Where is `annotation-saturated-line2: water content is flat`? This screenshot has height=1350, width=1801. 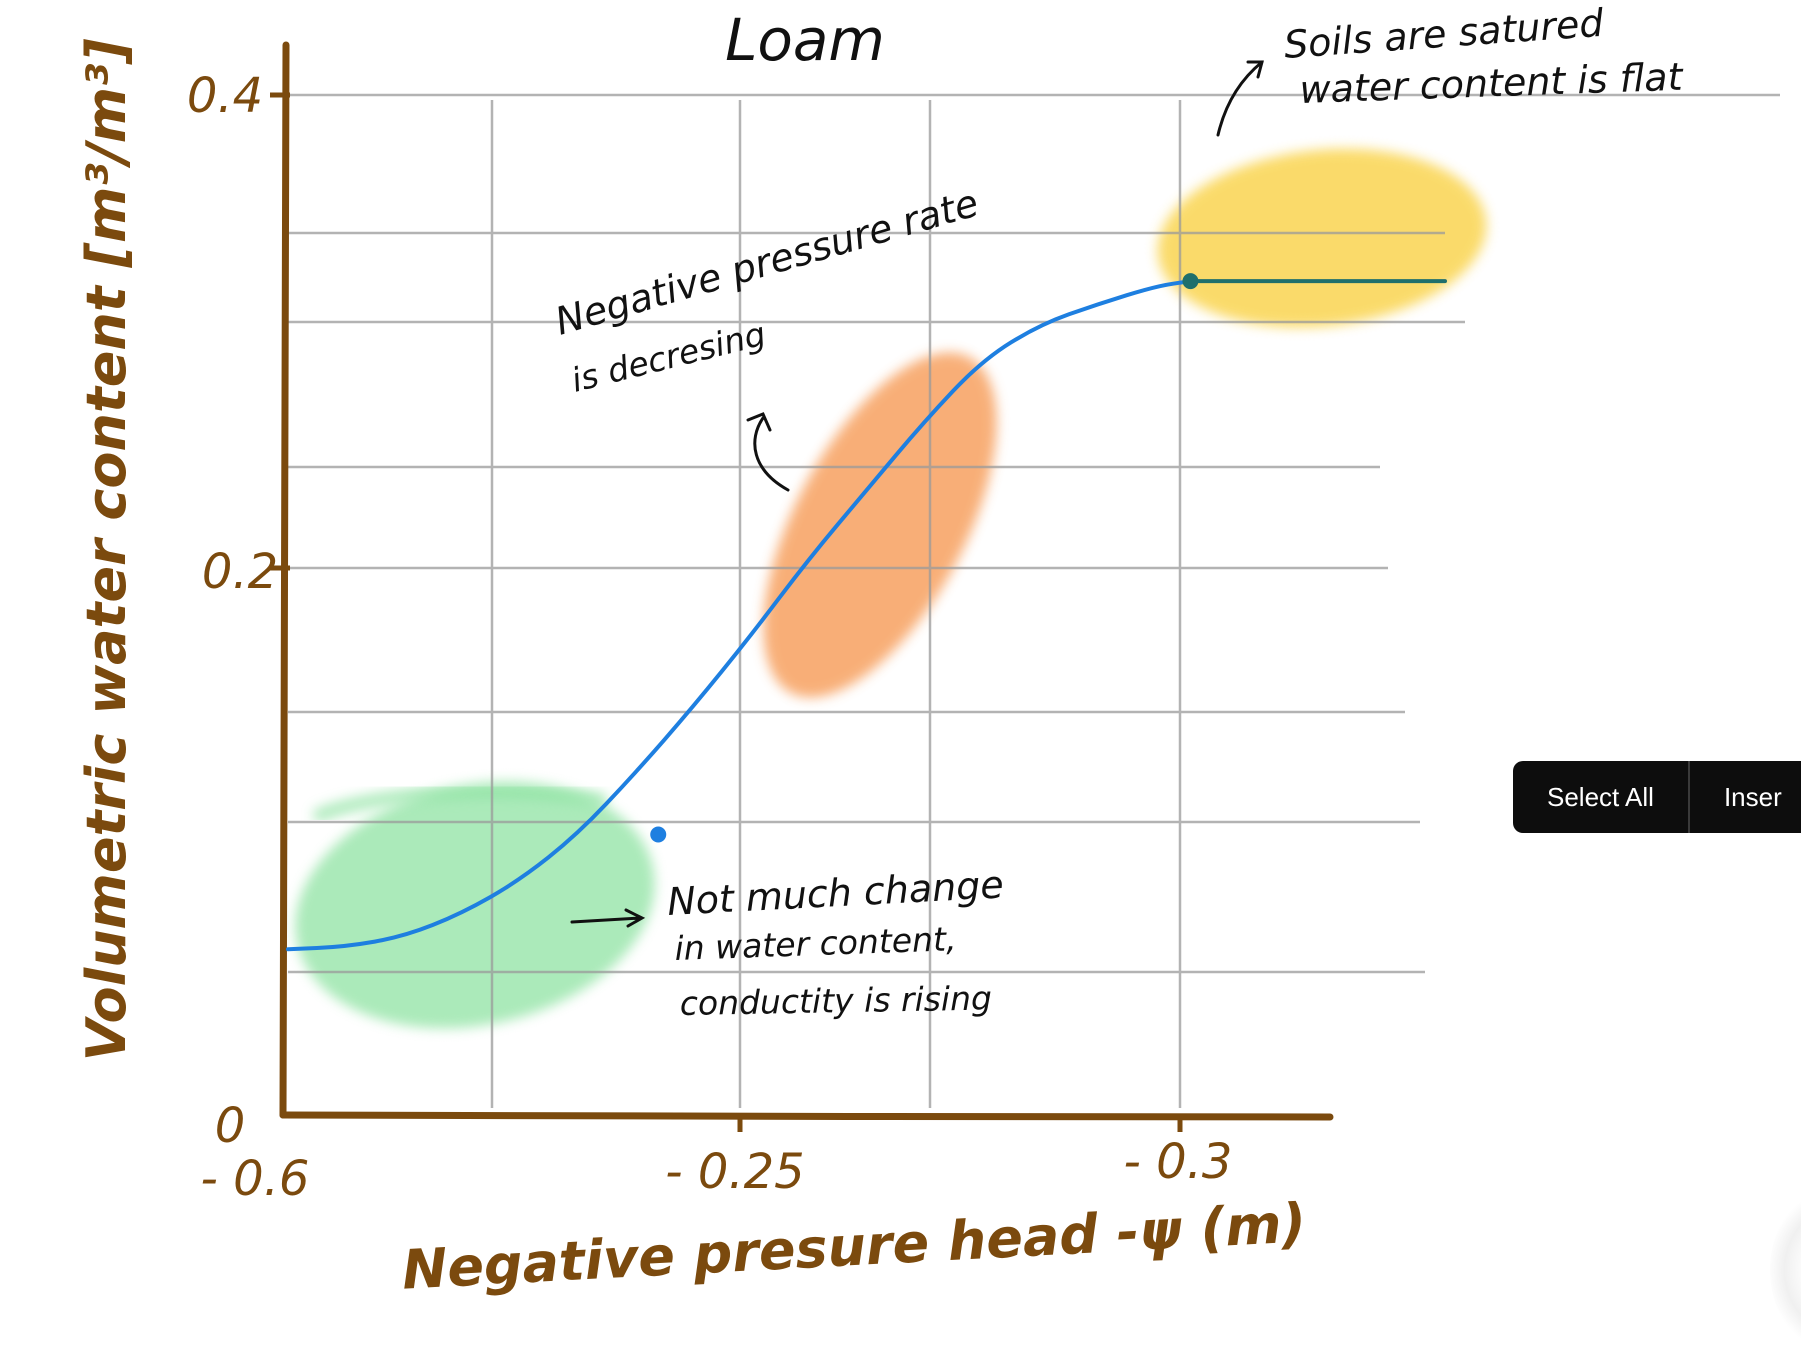
annotation-saturated-line2: water content is flat is located at coordinates (1492, 83).